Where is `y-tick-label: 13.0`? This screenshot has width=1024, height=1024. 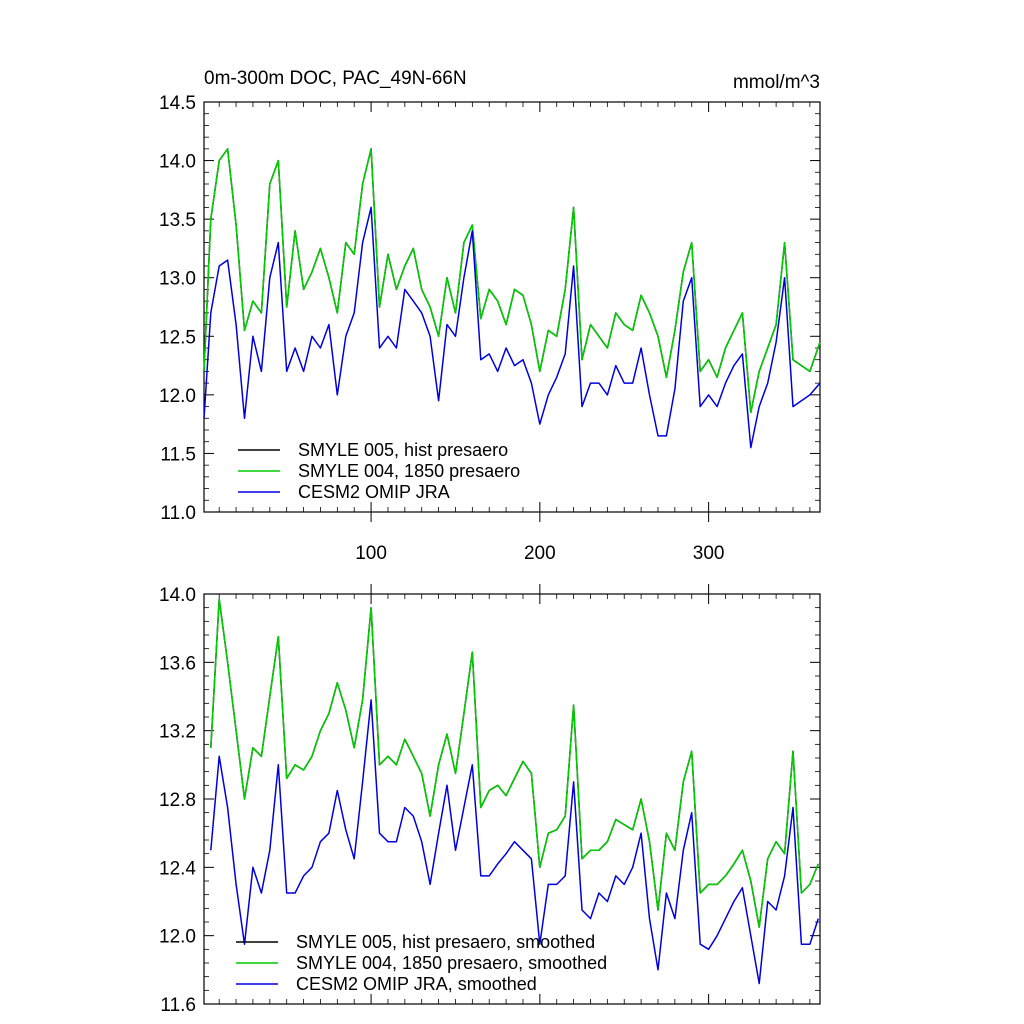 y-tick-label: 13.0 is located at coordinates (177, 279).